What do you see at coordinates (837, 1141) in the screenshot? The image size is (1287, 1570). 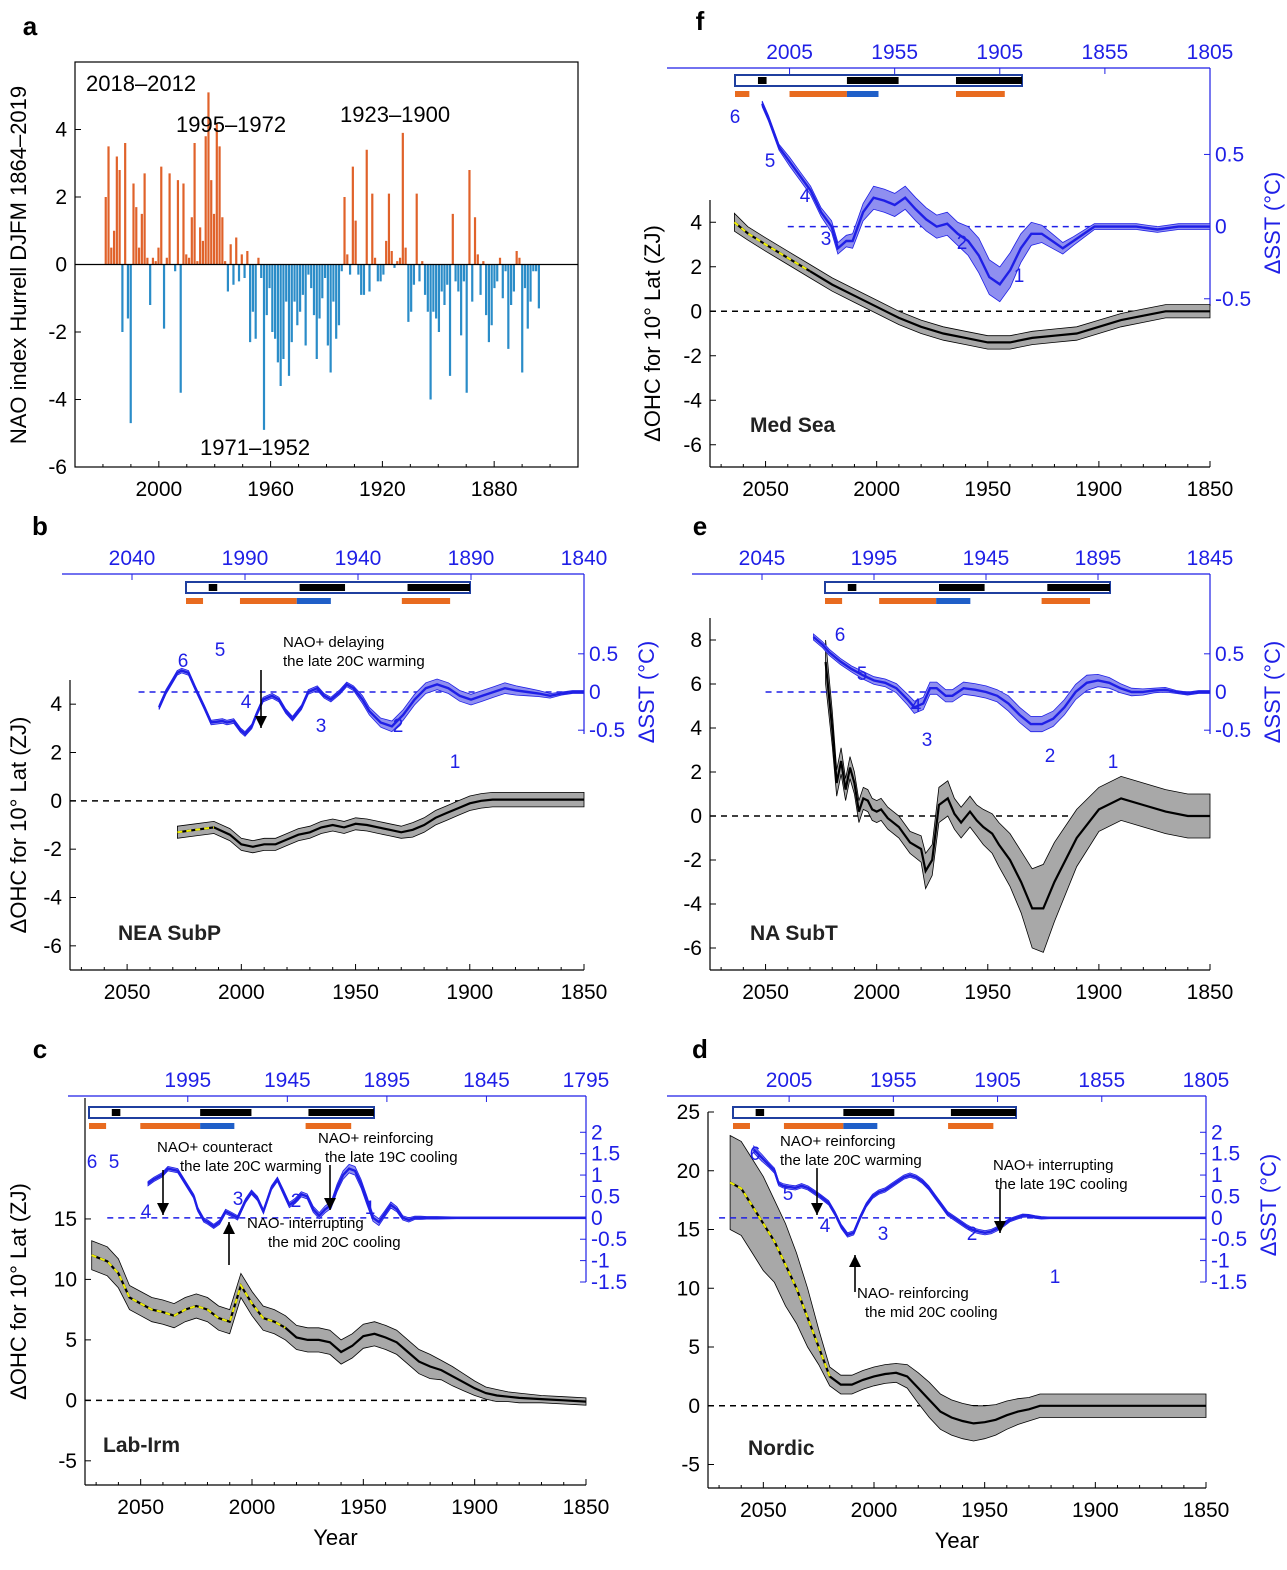 I see `annotation: NAO+ reinforcing` at bounding box center [837, 1141].